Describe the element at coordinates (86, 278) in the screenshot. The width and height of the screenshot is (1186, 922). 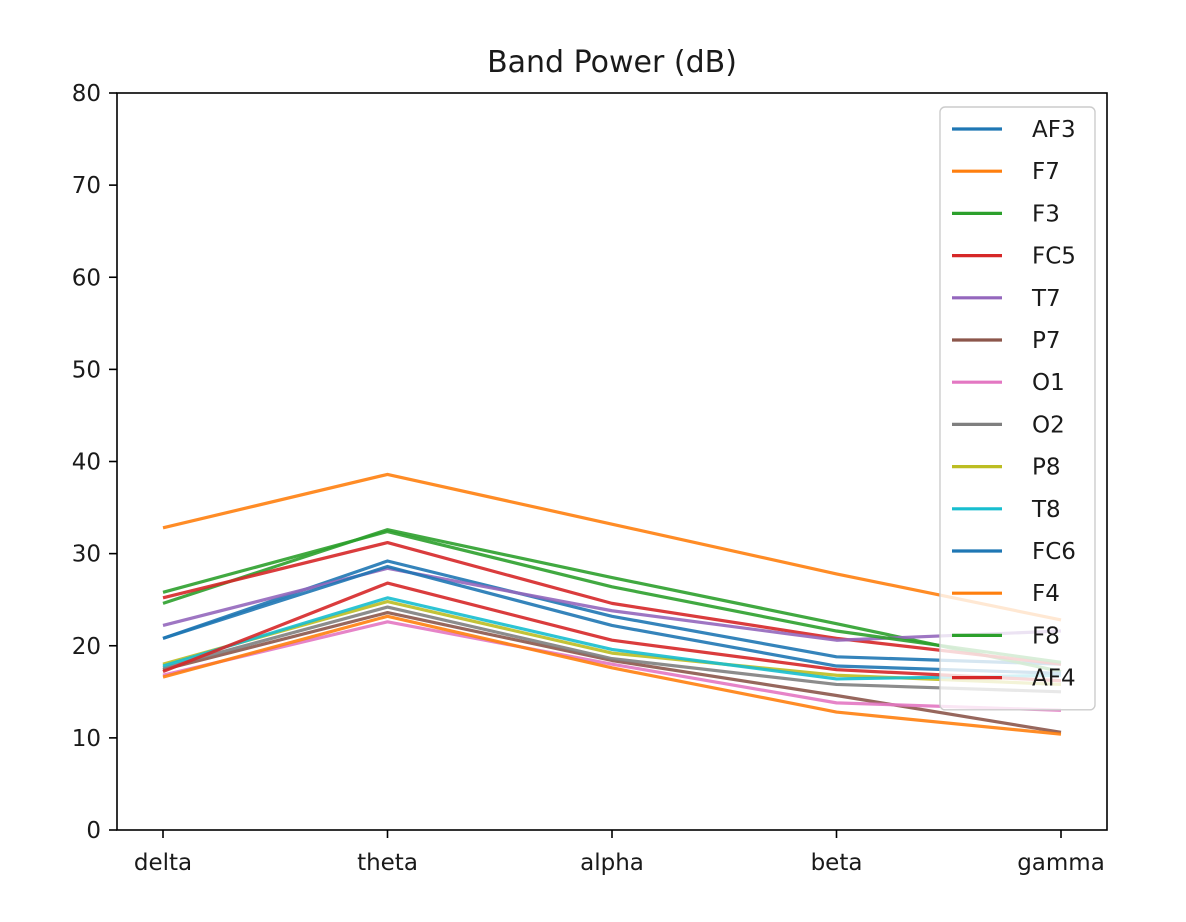
I see `y-tick-label: 60` at that location.